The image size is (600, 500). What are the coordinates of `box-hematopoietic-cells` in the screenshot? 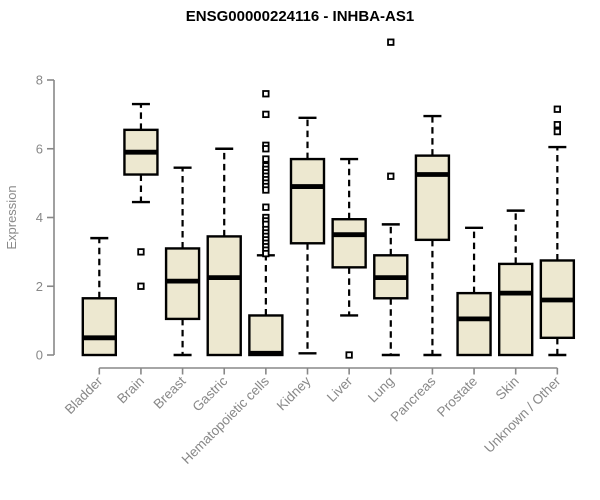 It's located at (266, 335).